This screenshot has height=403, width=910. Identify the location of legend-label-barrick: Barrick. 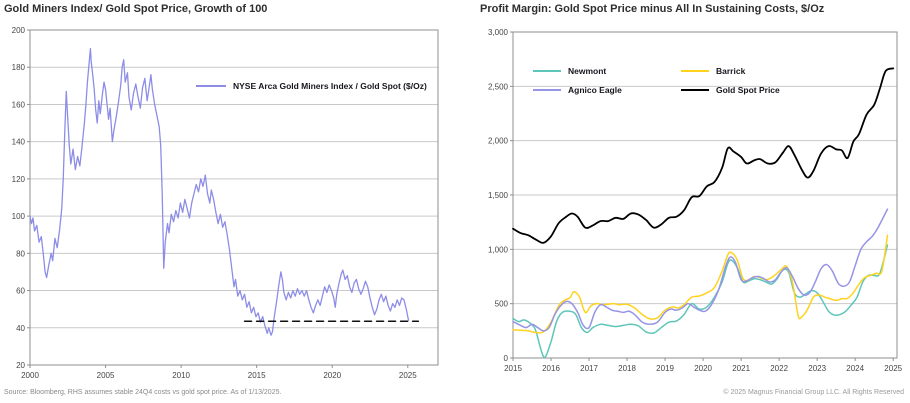
(731, 71).